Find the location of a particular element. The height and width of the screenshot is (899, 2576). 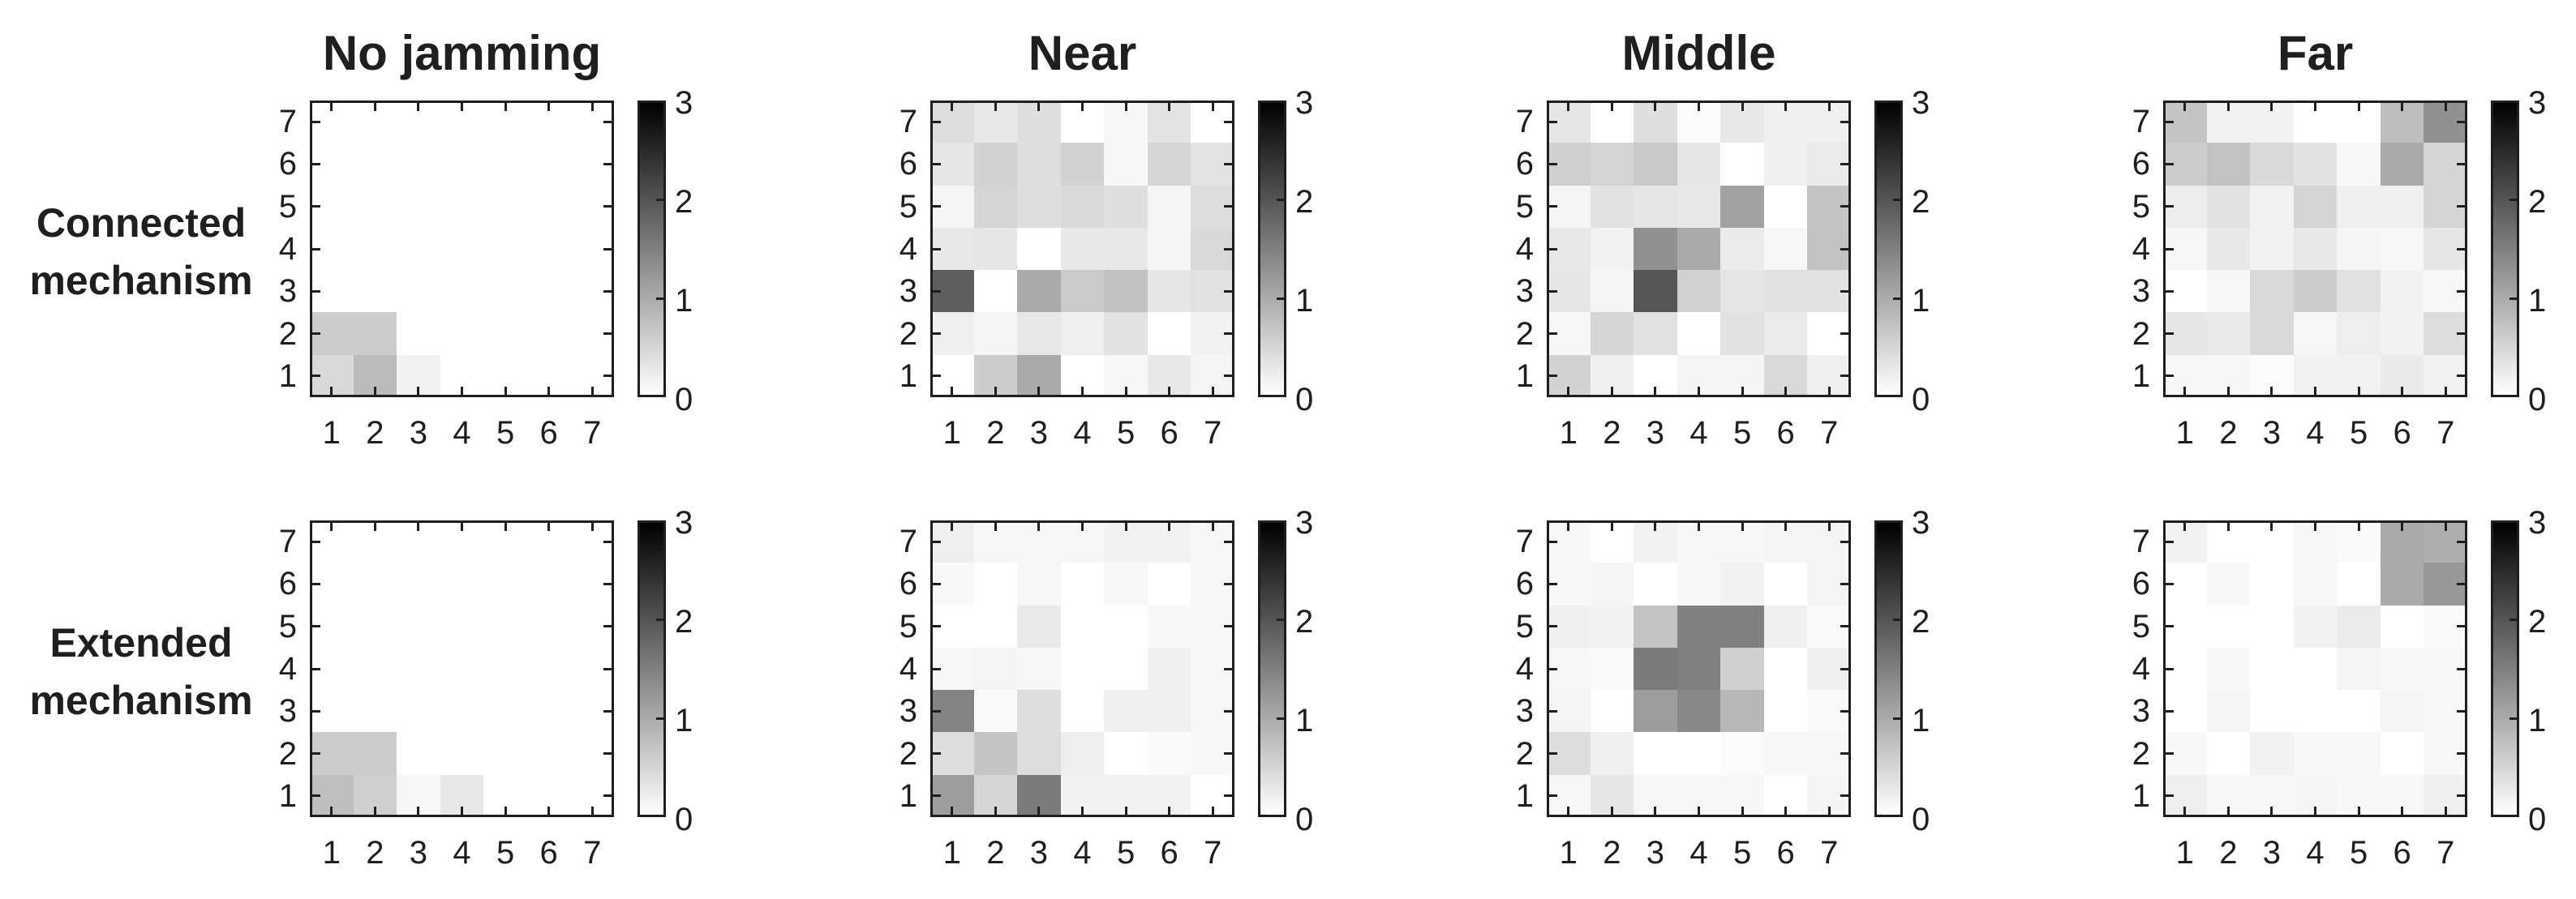

colorbar-gradient is located at coordinates (1272, 249).